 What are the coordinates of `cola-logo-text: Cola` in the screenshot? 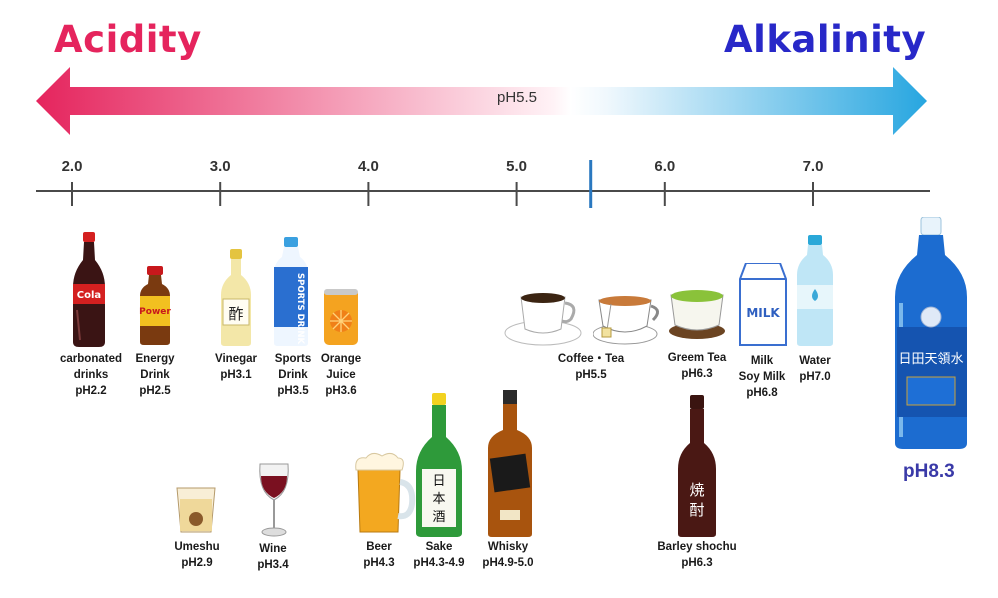 It's located at (89, 295).